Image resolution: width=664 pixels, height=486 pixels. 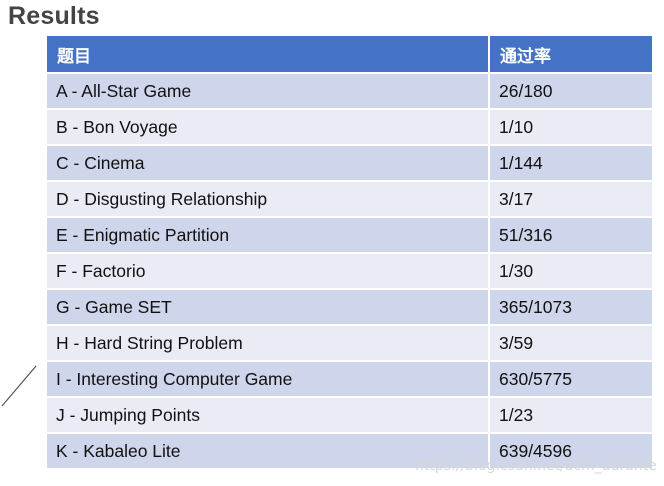 What do you see at coordinates (268, 198) in the screenshot?
I see `problem-cell: D - Disgusting Relationship` at bounding box center [268, 198].